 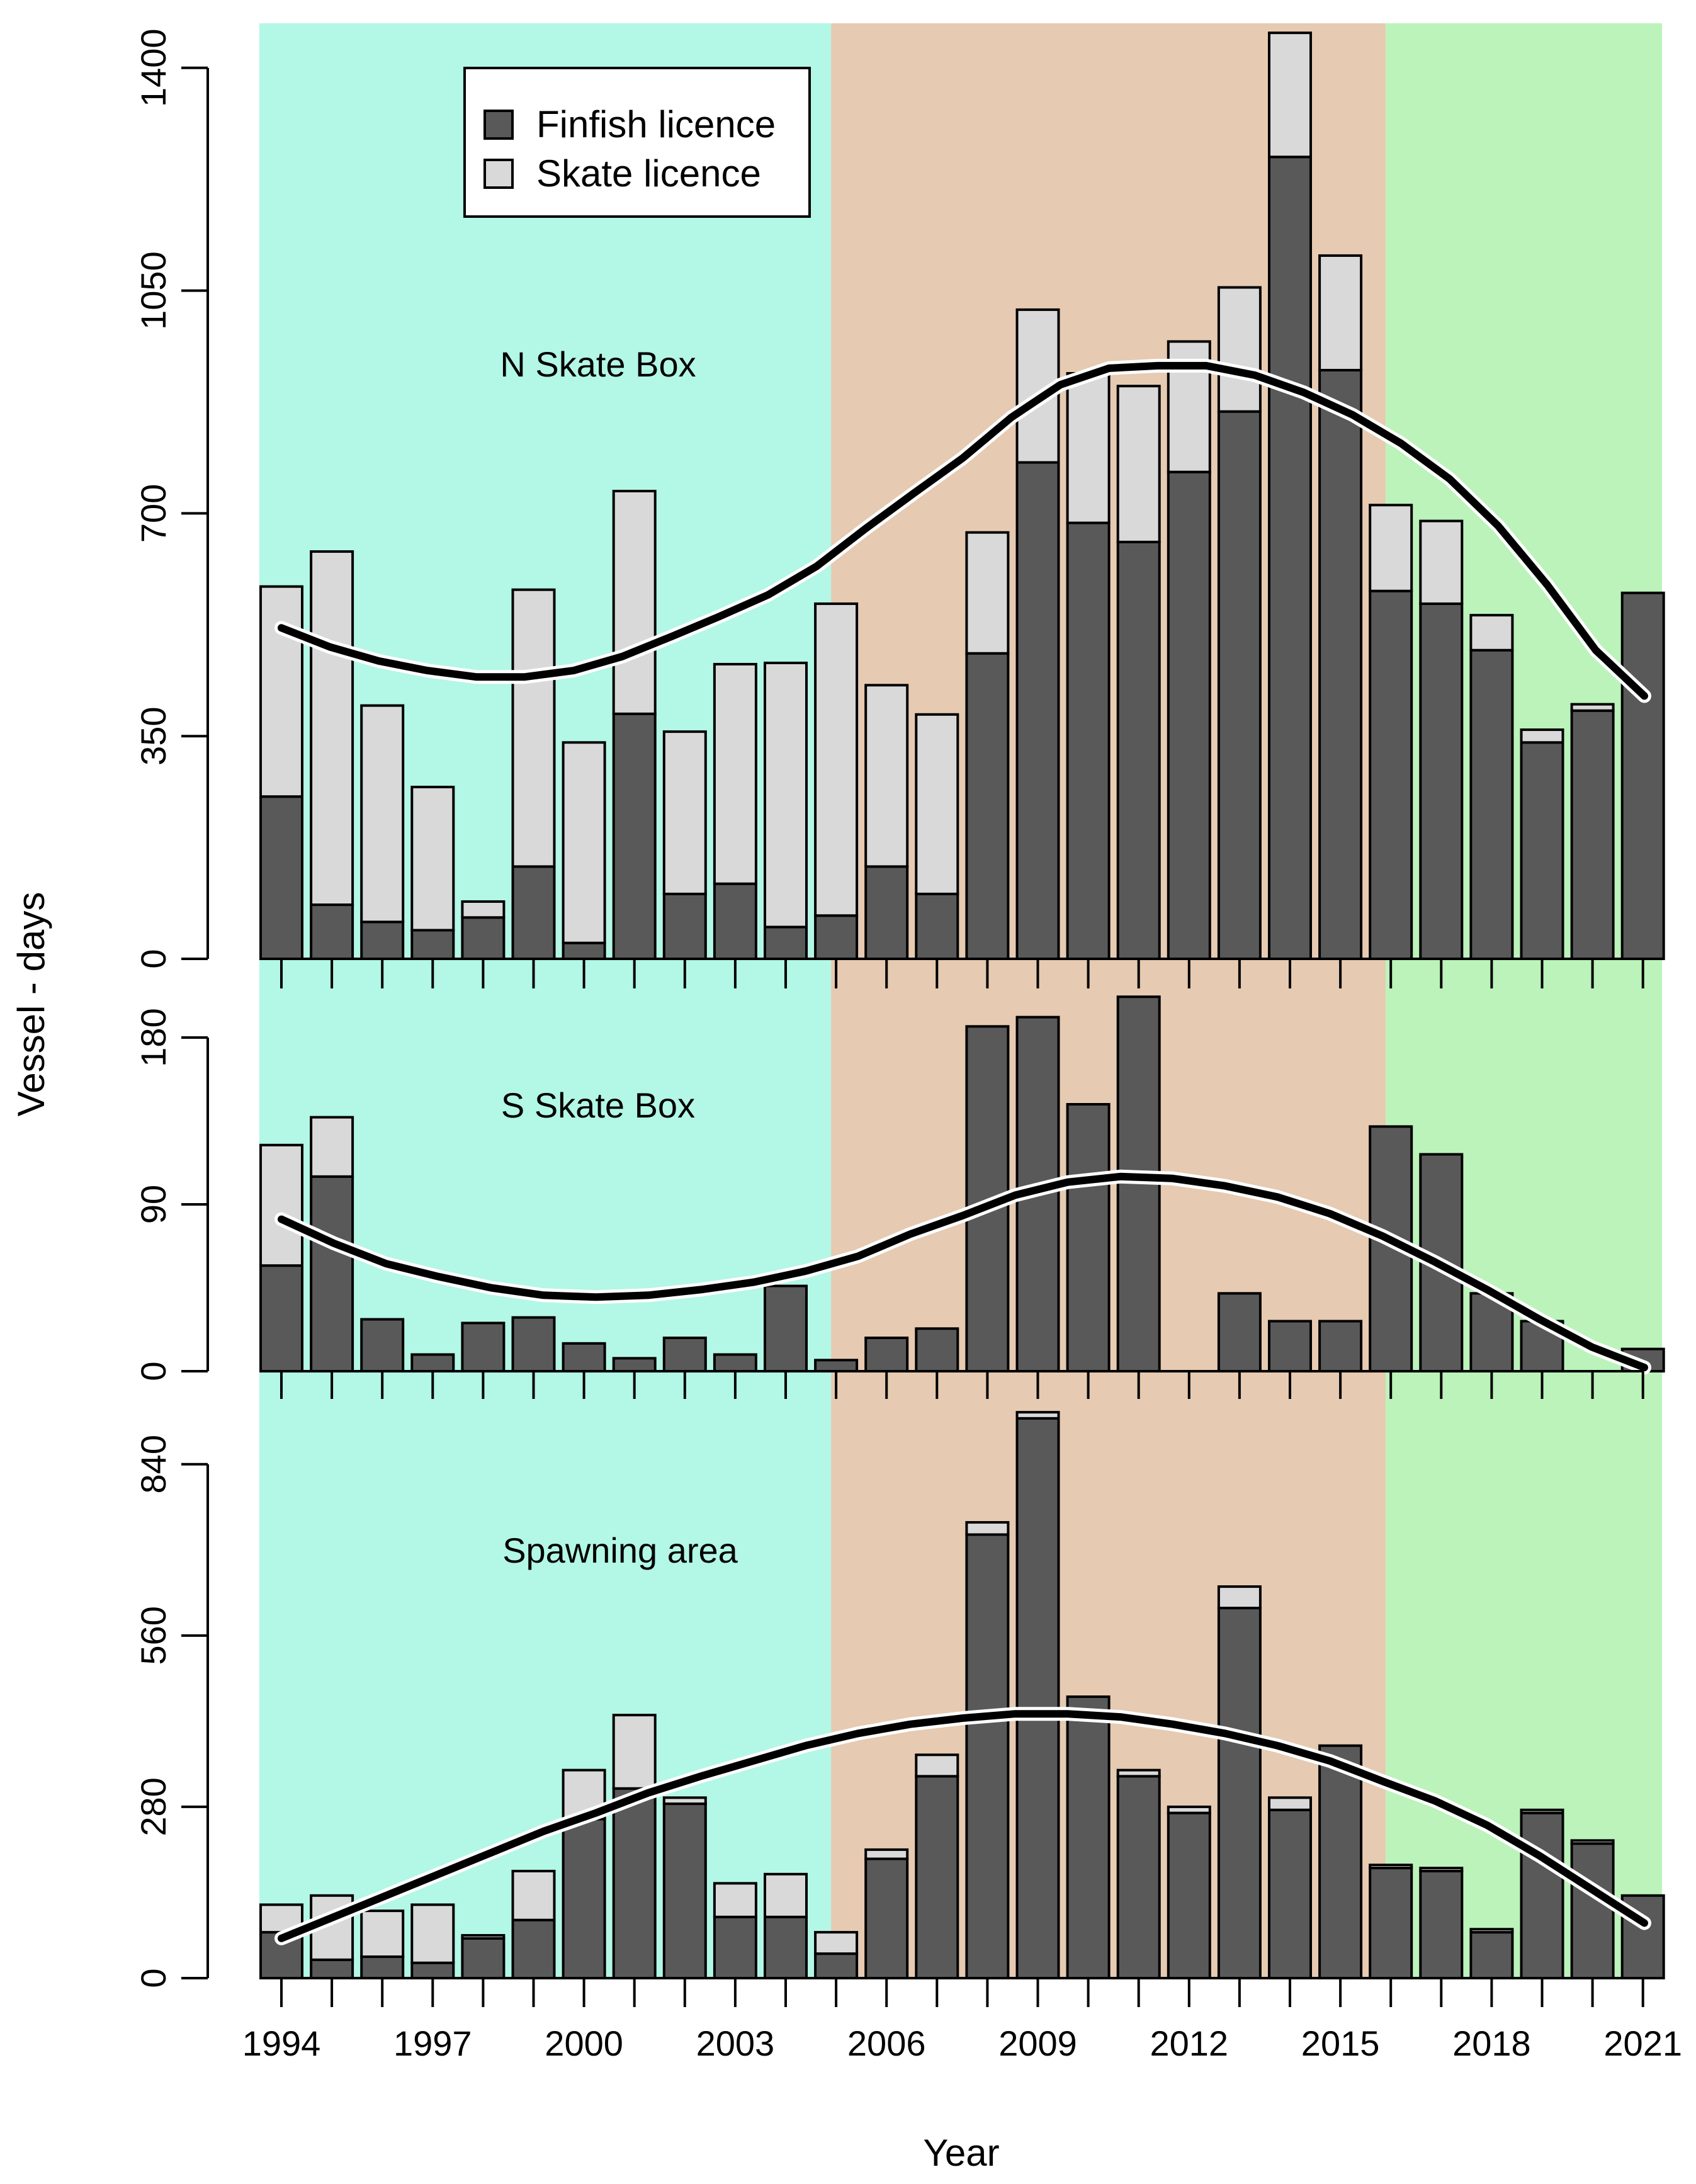 What do you see at coordinates (1088, 1837) in the screenshot?
I see `bar-finfish-2-2010` at bounding box center [1088, 1837].